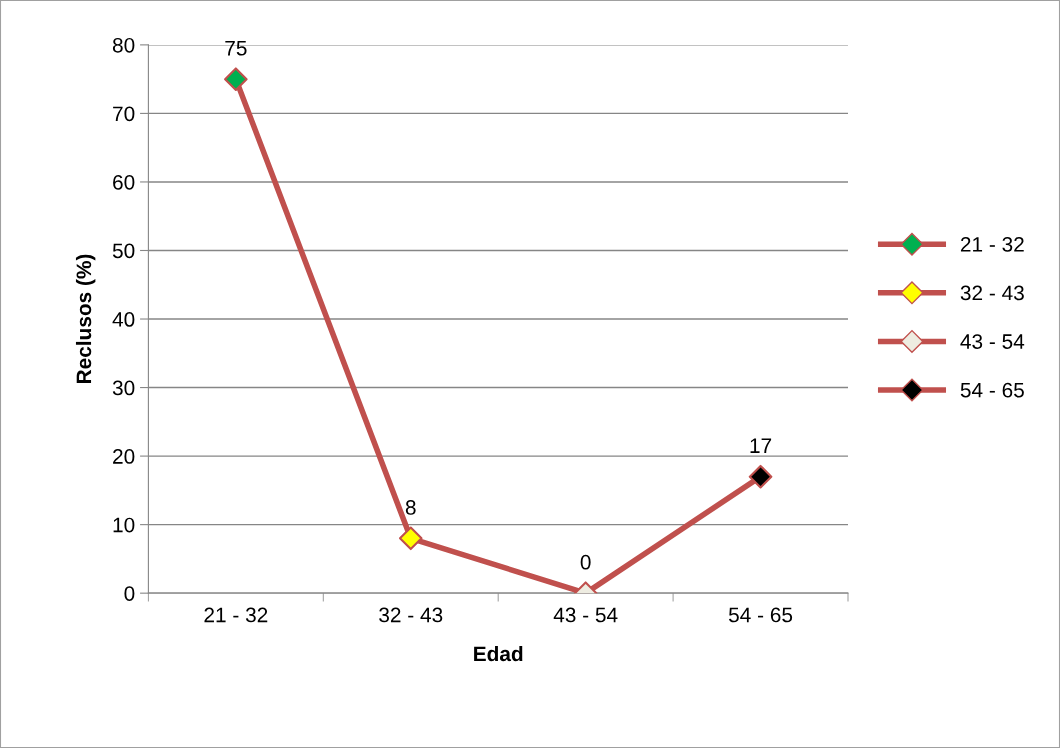 The width and height of the screenshot is (1060, 748). Describe the element at coordinates (123, 251) in the screenshot. I see `y-tick-label: 50` at that location.